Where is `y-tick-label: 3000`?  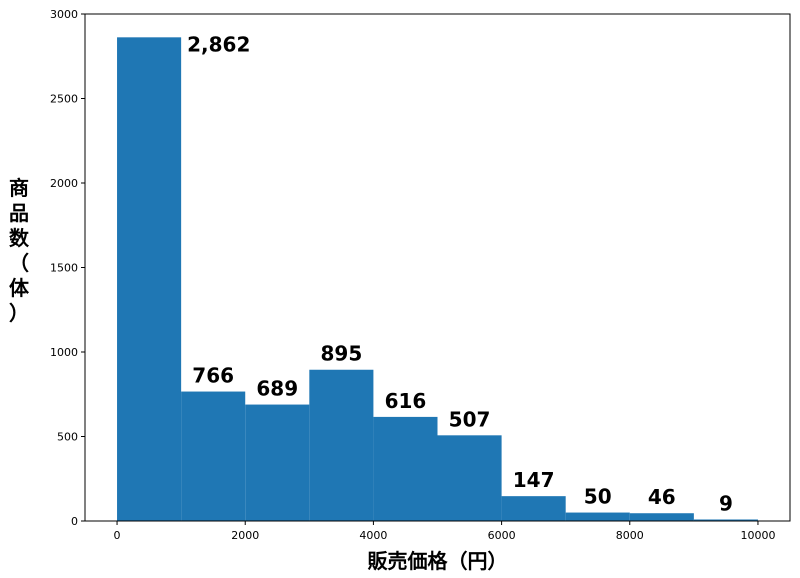 y-tick-label: 3000 is located at coordinates (64, 14).